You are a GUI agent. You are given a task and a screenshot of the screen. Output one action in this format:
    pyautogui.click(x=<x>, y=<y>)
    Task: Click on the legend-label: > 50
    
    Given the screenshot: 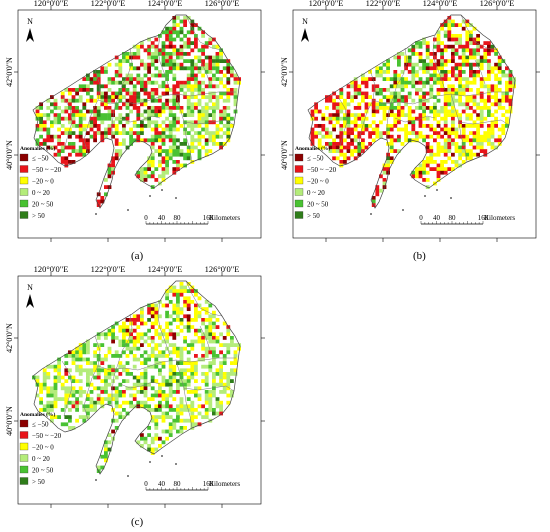 What is the action you would take?
    pyautogui.click(x=313, y=216)
    